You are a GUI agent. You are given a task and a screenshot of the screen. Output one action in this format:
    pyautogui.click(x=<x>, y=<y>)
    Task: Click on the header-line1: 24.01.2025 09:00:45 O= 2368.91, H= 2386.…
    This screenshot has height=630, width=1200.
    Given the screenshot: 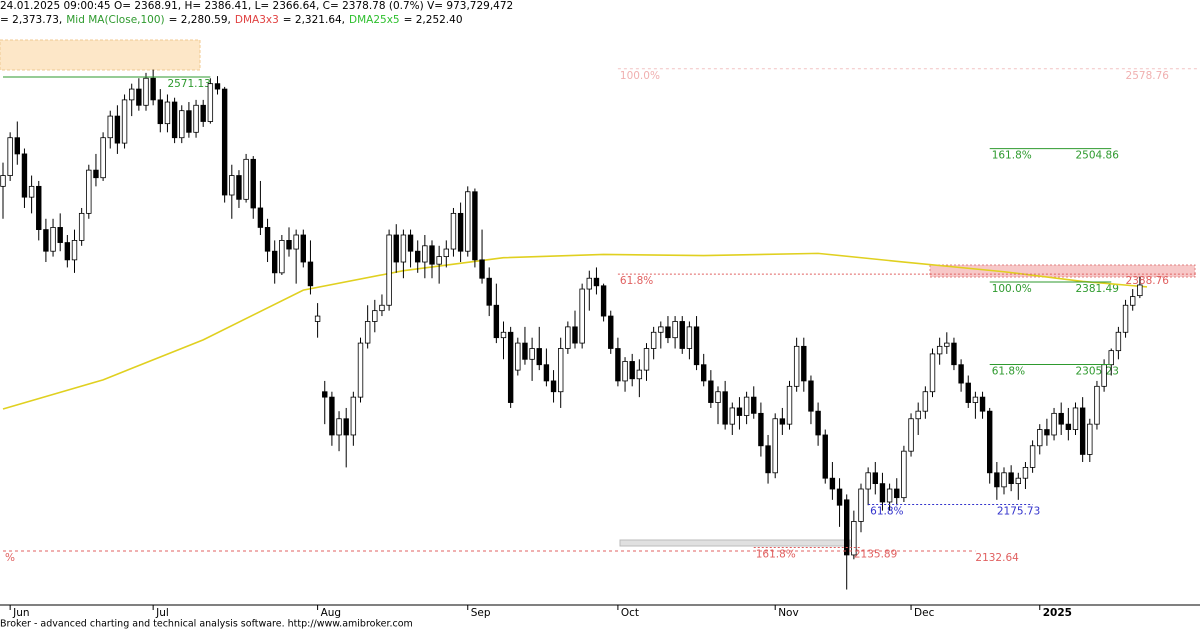 What is the action you would take?
    pyautogui.click(x=256, y=6)
    